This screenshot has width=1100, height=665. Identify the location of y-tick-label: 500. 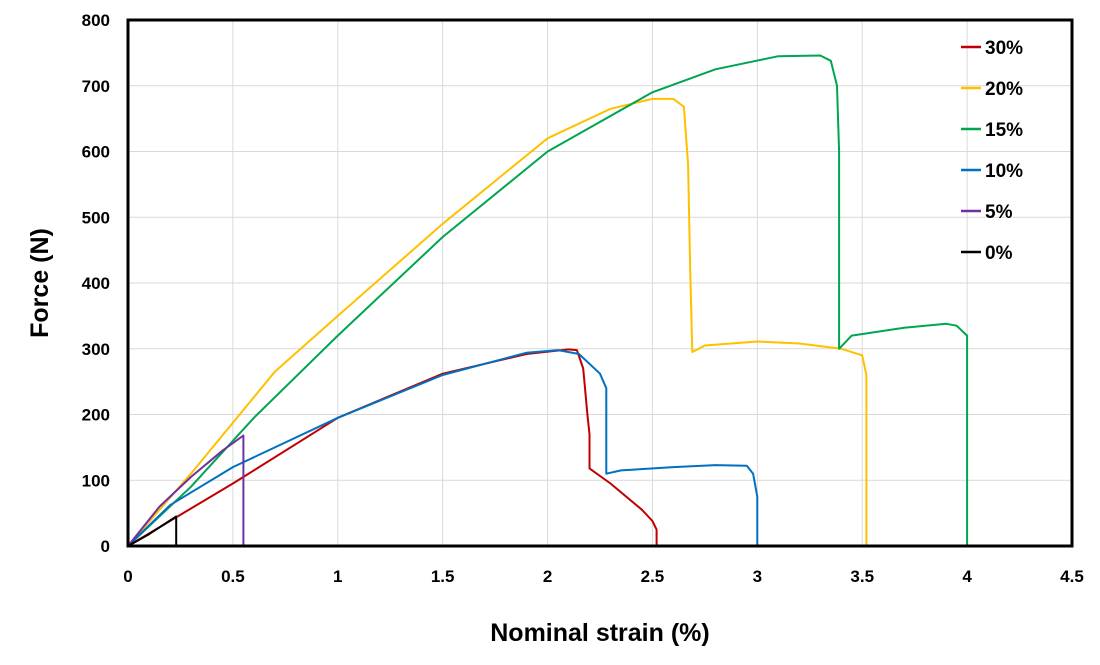
(96, 217).